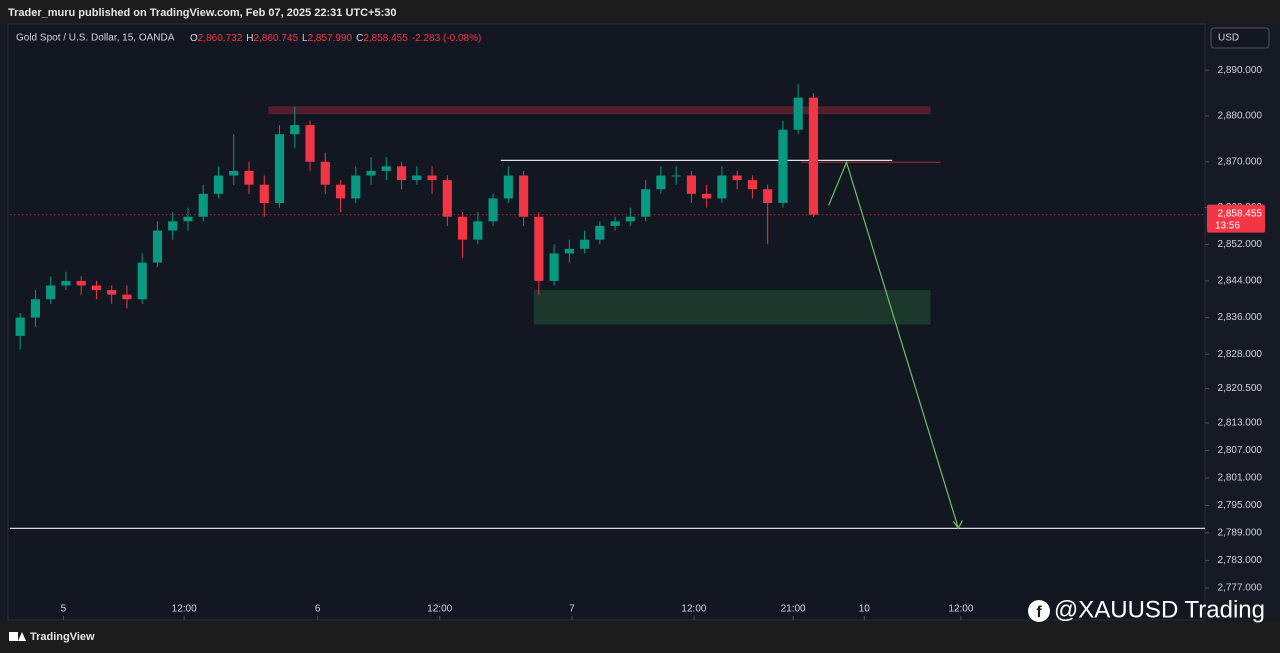  What do you see at coordinates (385, 38) in the screenshot?
I see `legend-value: 2,858.455` at bounding box center [385, 38].